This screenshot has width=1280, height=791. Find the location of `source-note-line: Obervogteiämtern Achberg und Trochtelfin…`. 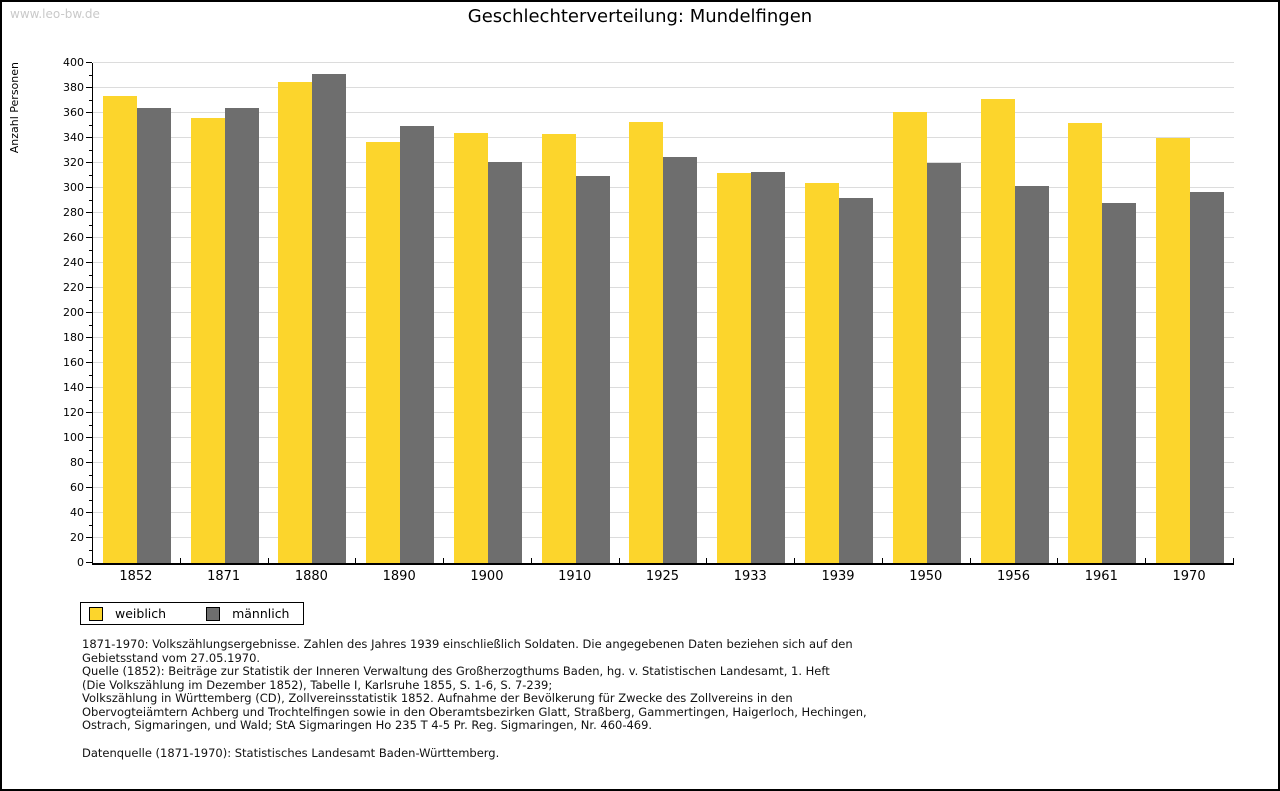

source-note-line: Obervogteiämtern Achberg und Trochtelfin… is located at coordinates (474, 711).